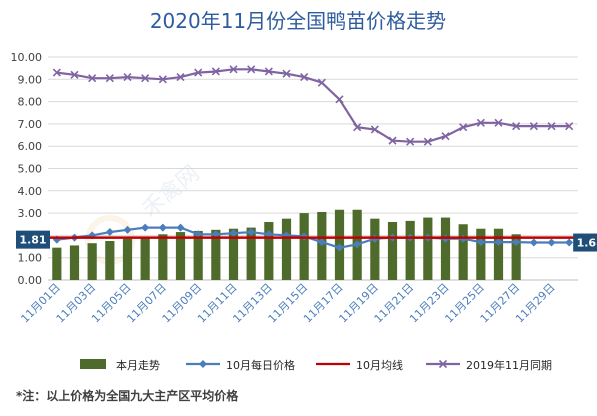 This screenshot has height=416, width=597. I want to click on legend: 本月走势 10月每日价格 10月均线 2019年11月同期, so click(316, 365).